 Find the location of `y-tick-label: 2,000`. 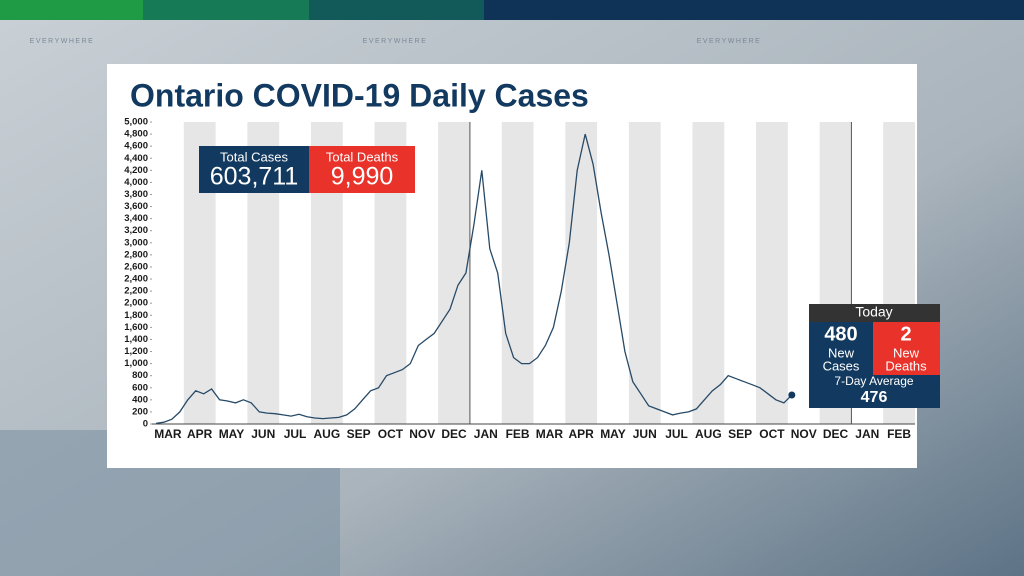

y-tick-label: 2,000 is located at coordinates (136, 303).